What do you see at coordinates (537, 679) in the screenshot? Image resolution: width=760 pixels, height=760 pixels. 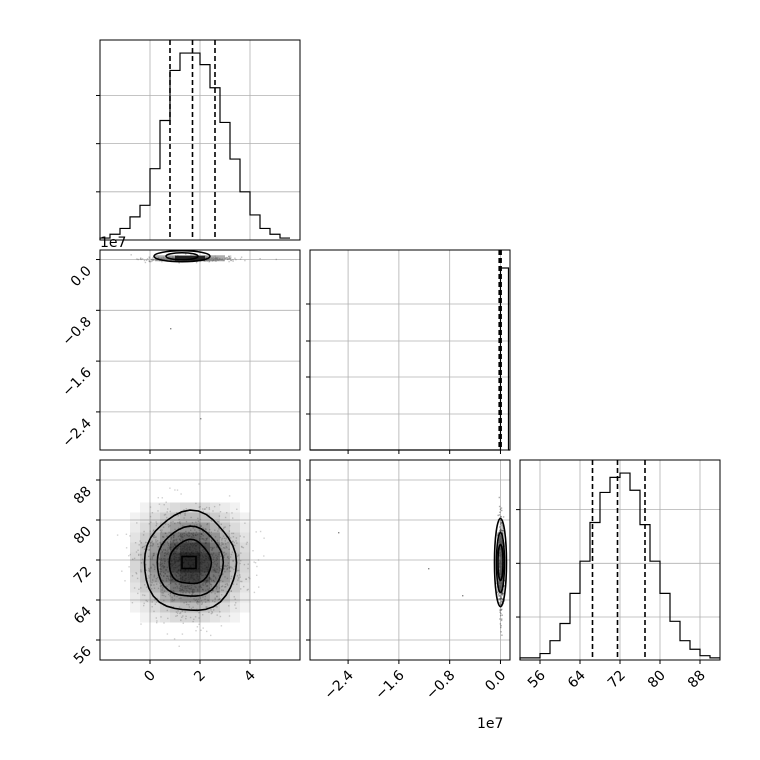 I see `x-tick-label: 56` at bounding box center [537, 679].